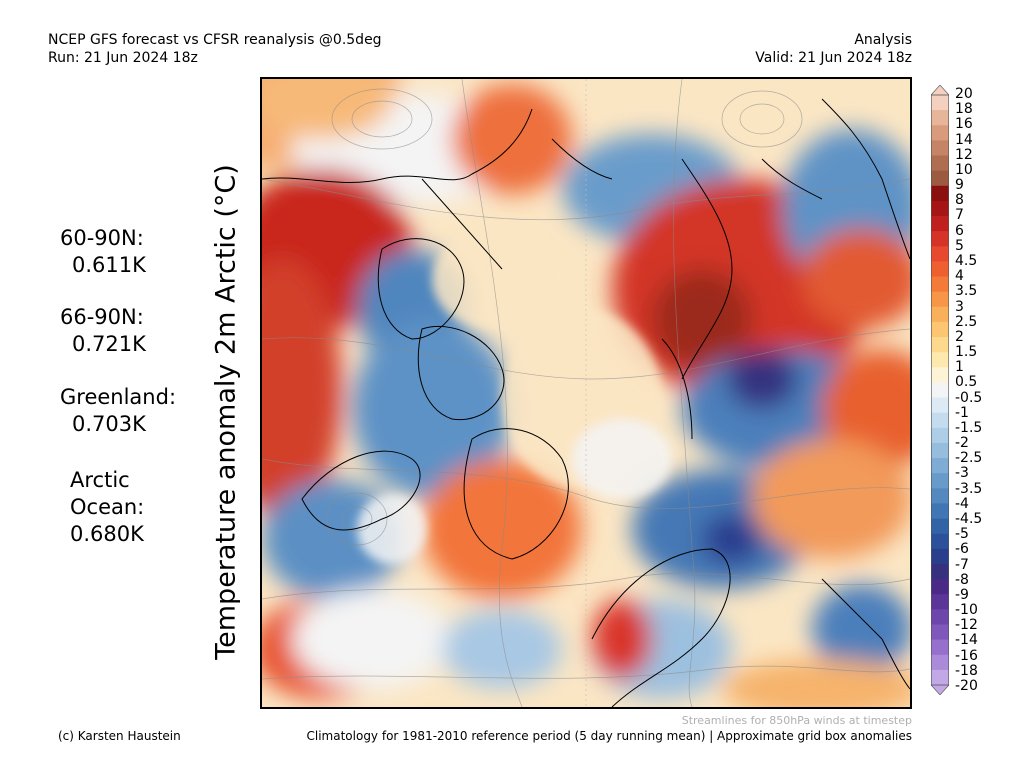 This screenshot has height=768, width=1024. I want to click on colorbar-tick-label: 18, so click(964, 109).